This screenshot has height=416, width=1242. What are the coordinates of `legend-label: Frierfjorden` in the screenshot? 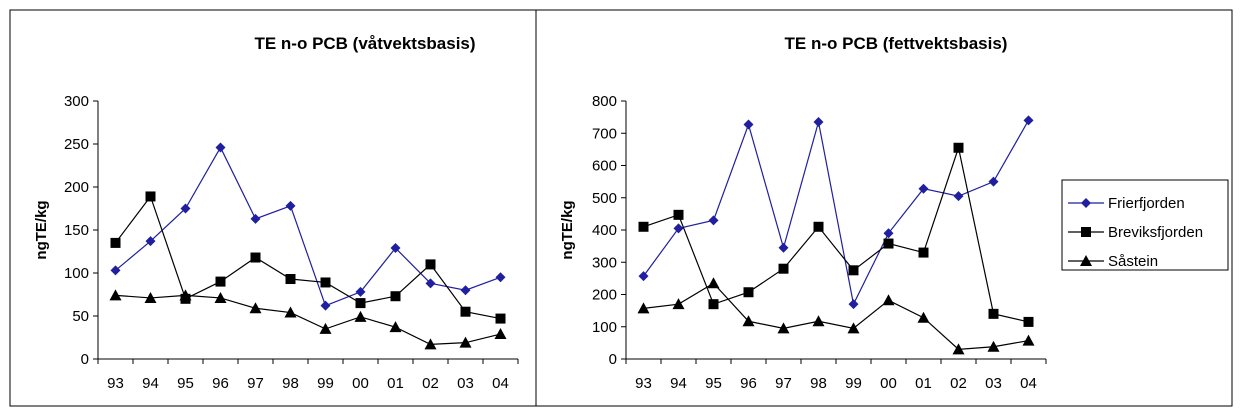 It's located at (1146, 203).